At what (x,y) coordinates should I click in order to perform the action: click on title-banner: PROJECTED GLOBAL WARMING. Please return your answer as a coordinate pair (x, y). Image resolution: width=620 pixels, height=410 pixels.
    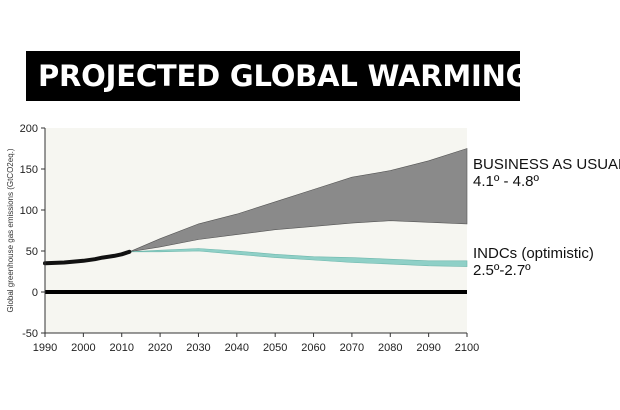
    Looking at the image, I should click on (277, 76).